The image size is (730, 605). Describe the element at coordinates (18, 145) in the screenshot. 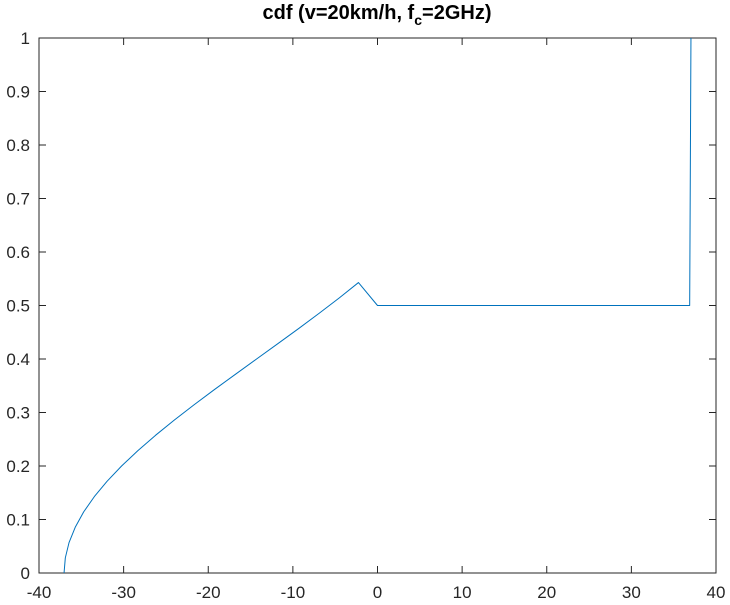

I see `y-tick-label: 0.8` at that location.